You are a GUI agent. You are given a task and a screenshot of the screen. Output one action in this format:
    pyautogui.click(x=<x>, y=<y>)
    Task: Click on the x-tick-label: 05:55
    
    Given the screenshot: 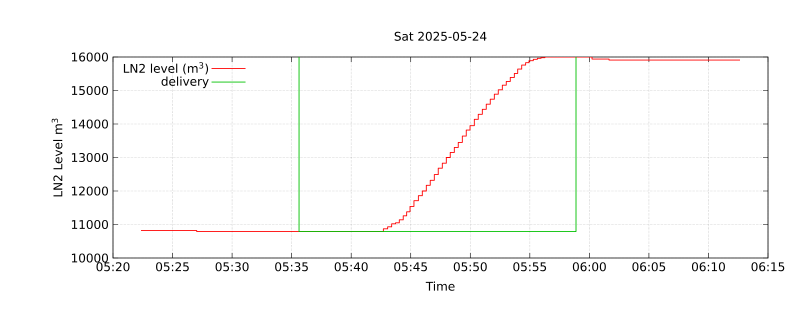 What is the action you would take?
    pyautogui.click(x=529, y=267)
    